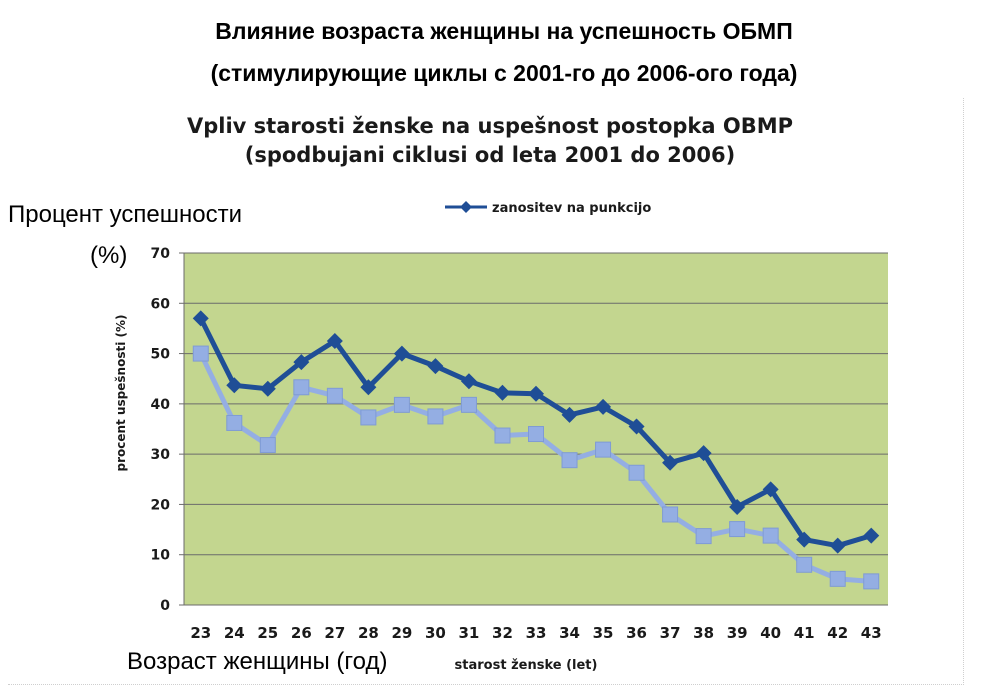 The image size is (1008, 687). I want to click on y-tick-label: 20, so click(161, 505).